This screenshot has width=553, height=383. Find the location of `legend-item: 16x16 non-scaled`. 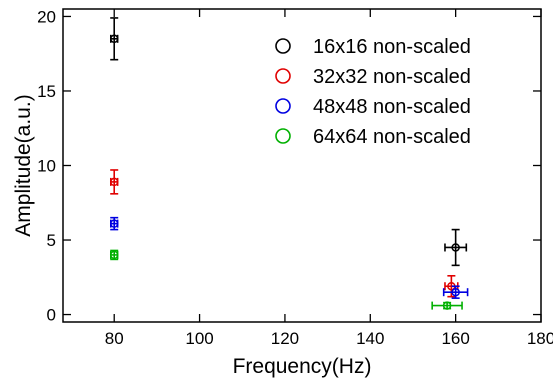

legend-item: 16x16 non-scaled is located at coordinates (373, 47).